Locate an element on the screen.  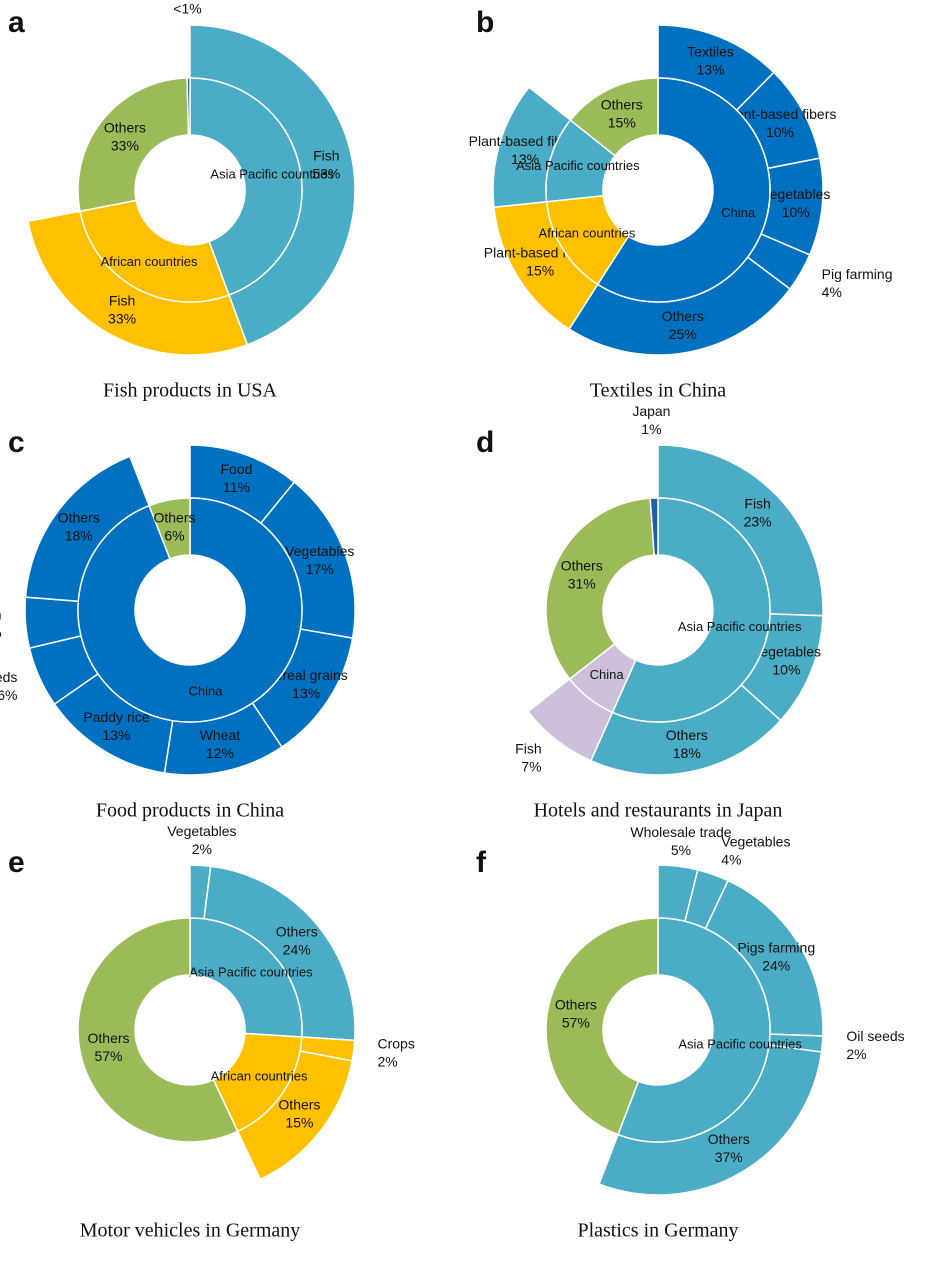
segment-label: Food is located at coordinates (237, 469).